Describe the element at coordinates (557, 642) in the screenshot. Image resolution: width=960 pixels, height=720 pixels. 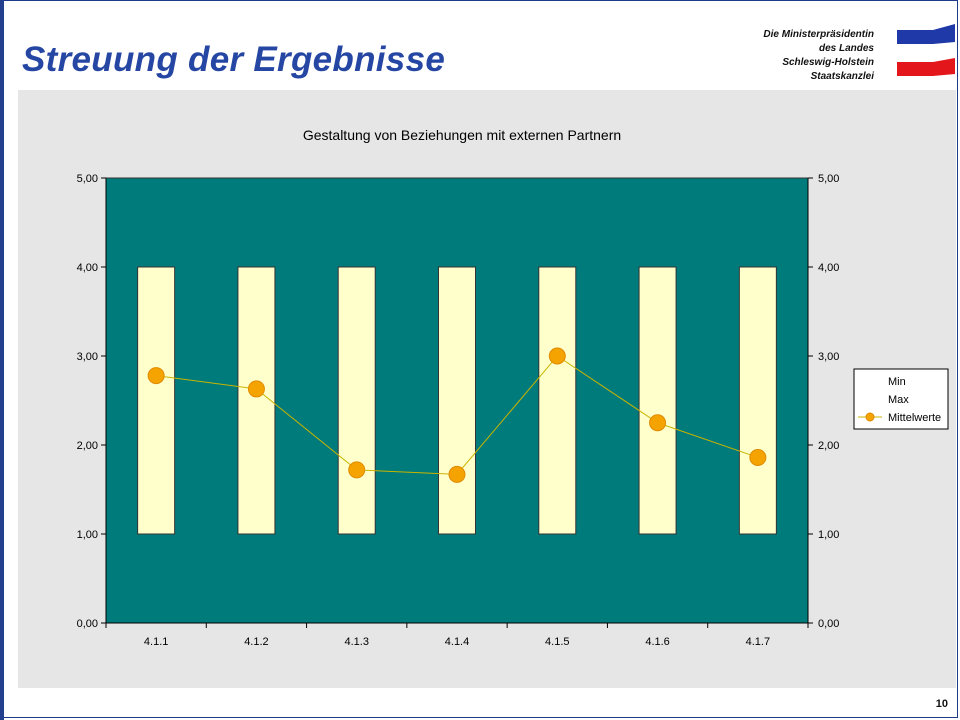
I see `x-tick-label: 4.1.5` at that location.